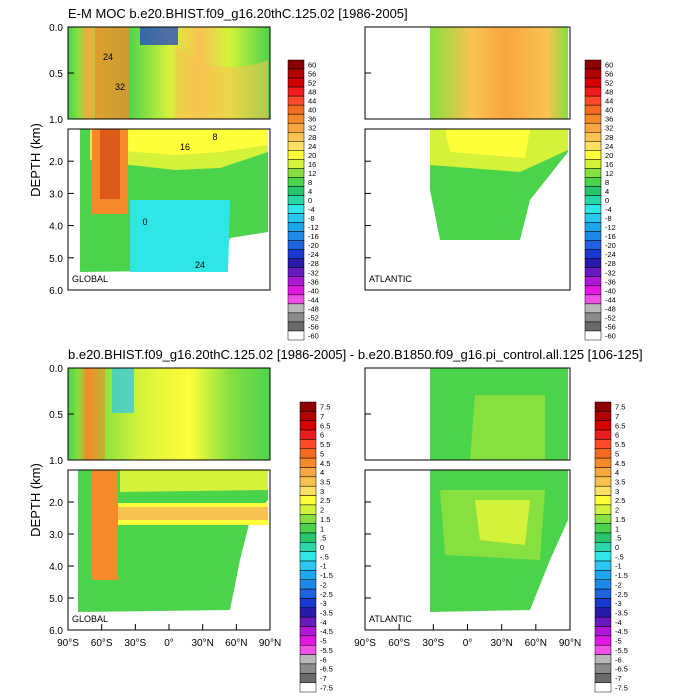 This screenshot has height=700, width=700. I want to click on colorbar-label: -36, so click(610, 281).